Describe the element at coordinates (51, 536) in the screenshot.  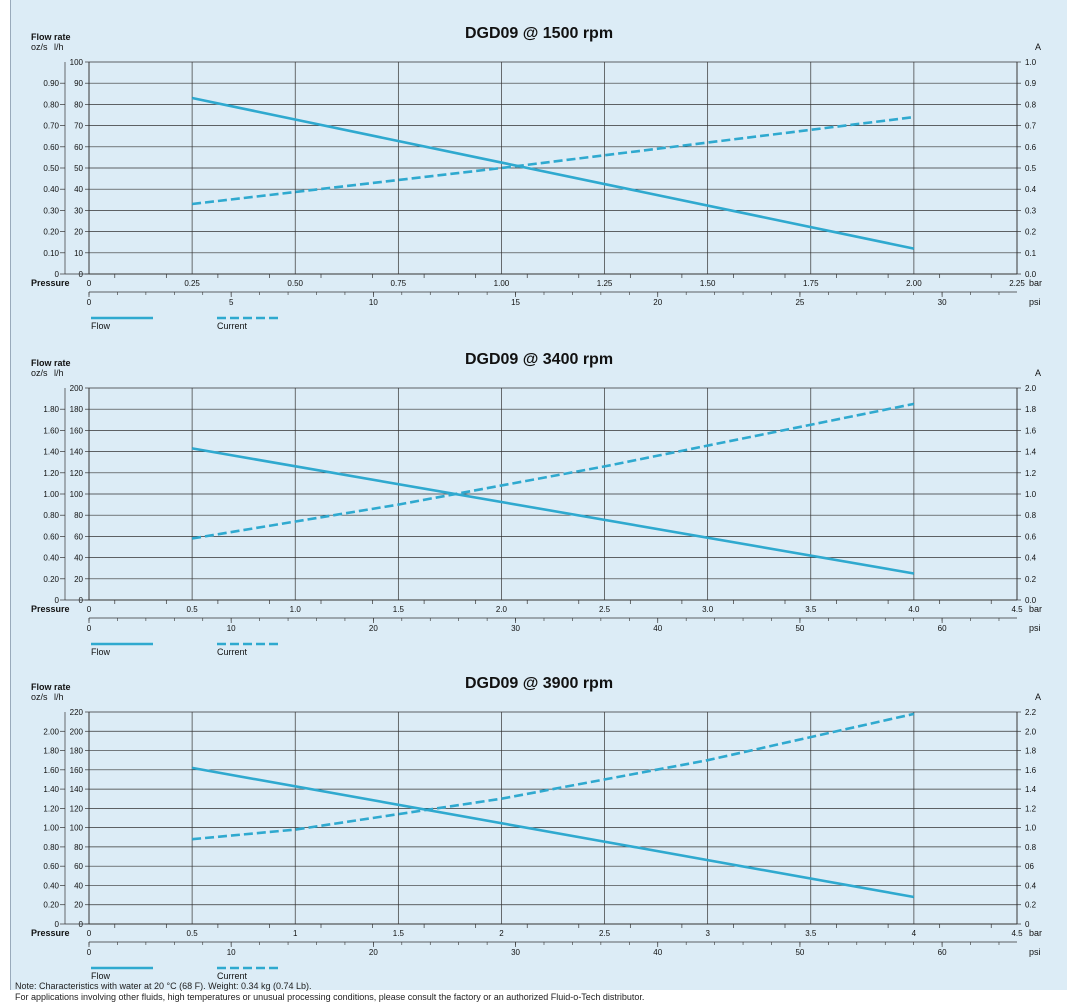
I see `c1-y-oz-tick-label: 0.60` at that location.